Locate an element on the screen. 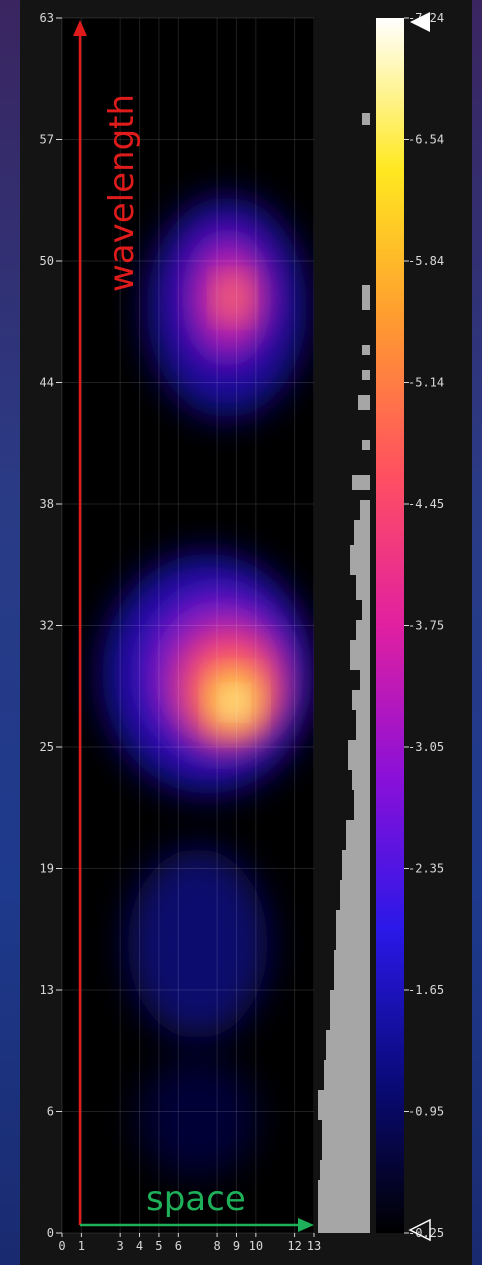 Image resolution: width=482 pixels, height=1265 pixels. colorbar-tick-label: -5.84 is located at coordinates (426, 261).